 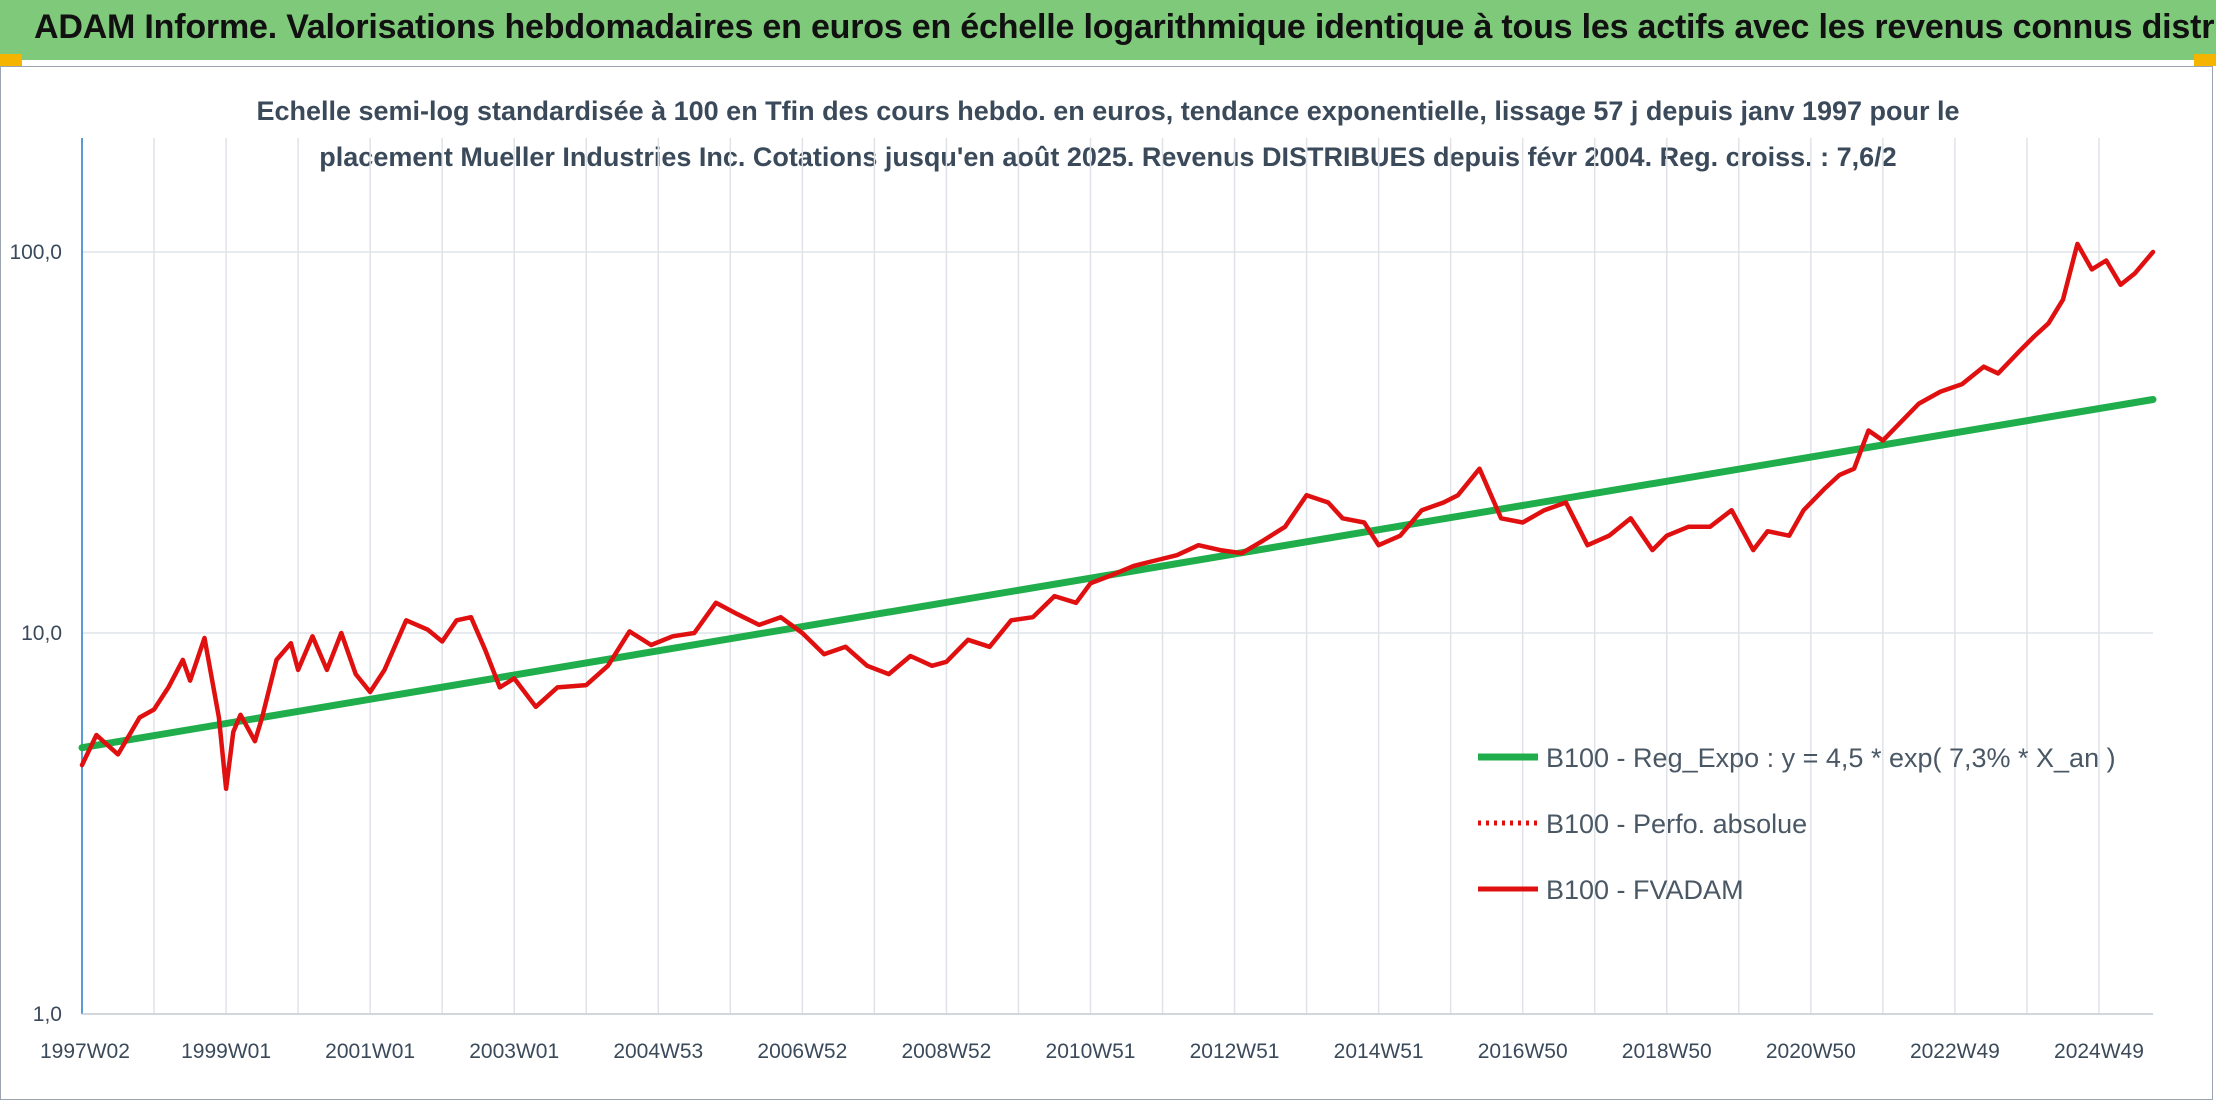 I want to click on x-tick-label: 2003W01, so click(x=514, y=1051).